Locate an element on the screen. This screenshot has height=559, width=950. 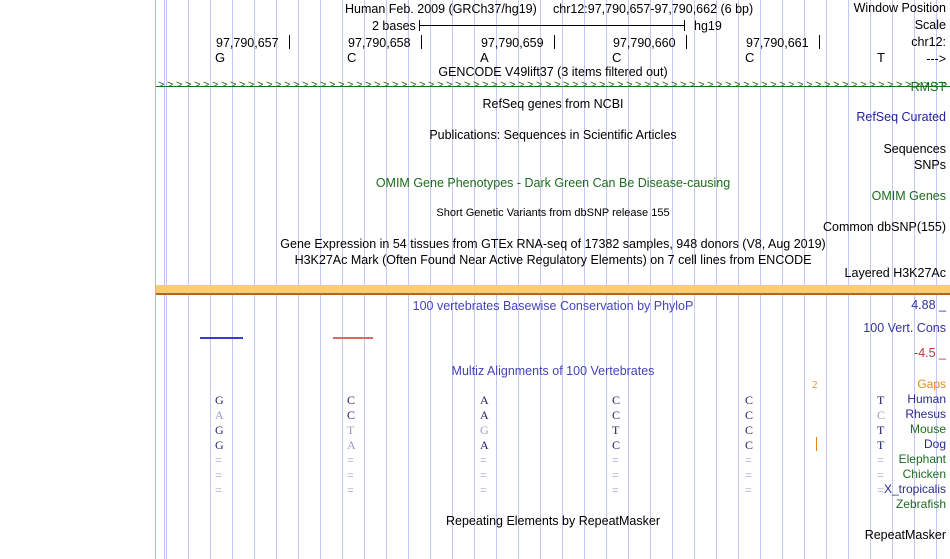
species-label-elephant: Elephant is located at coordinates (922, 459).